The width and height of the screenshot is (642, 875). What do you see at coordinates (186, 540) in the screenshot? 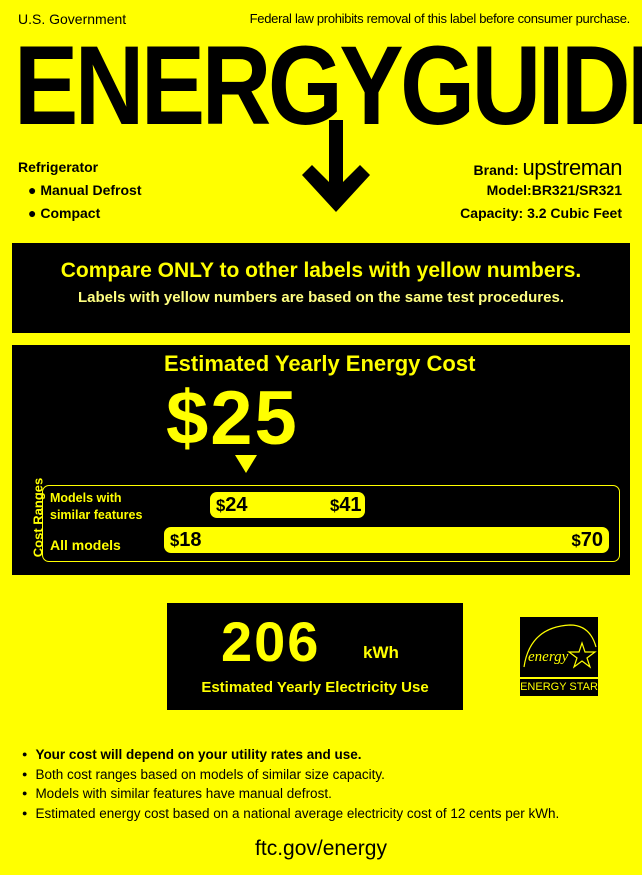
I see `all-low: $18` at bounding box center [186, 540].